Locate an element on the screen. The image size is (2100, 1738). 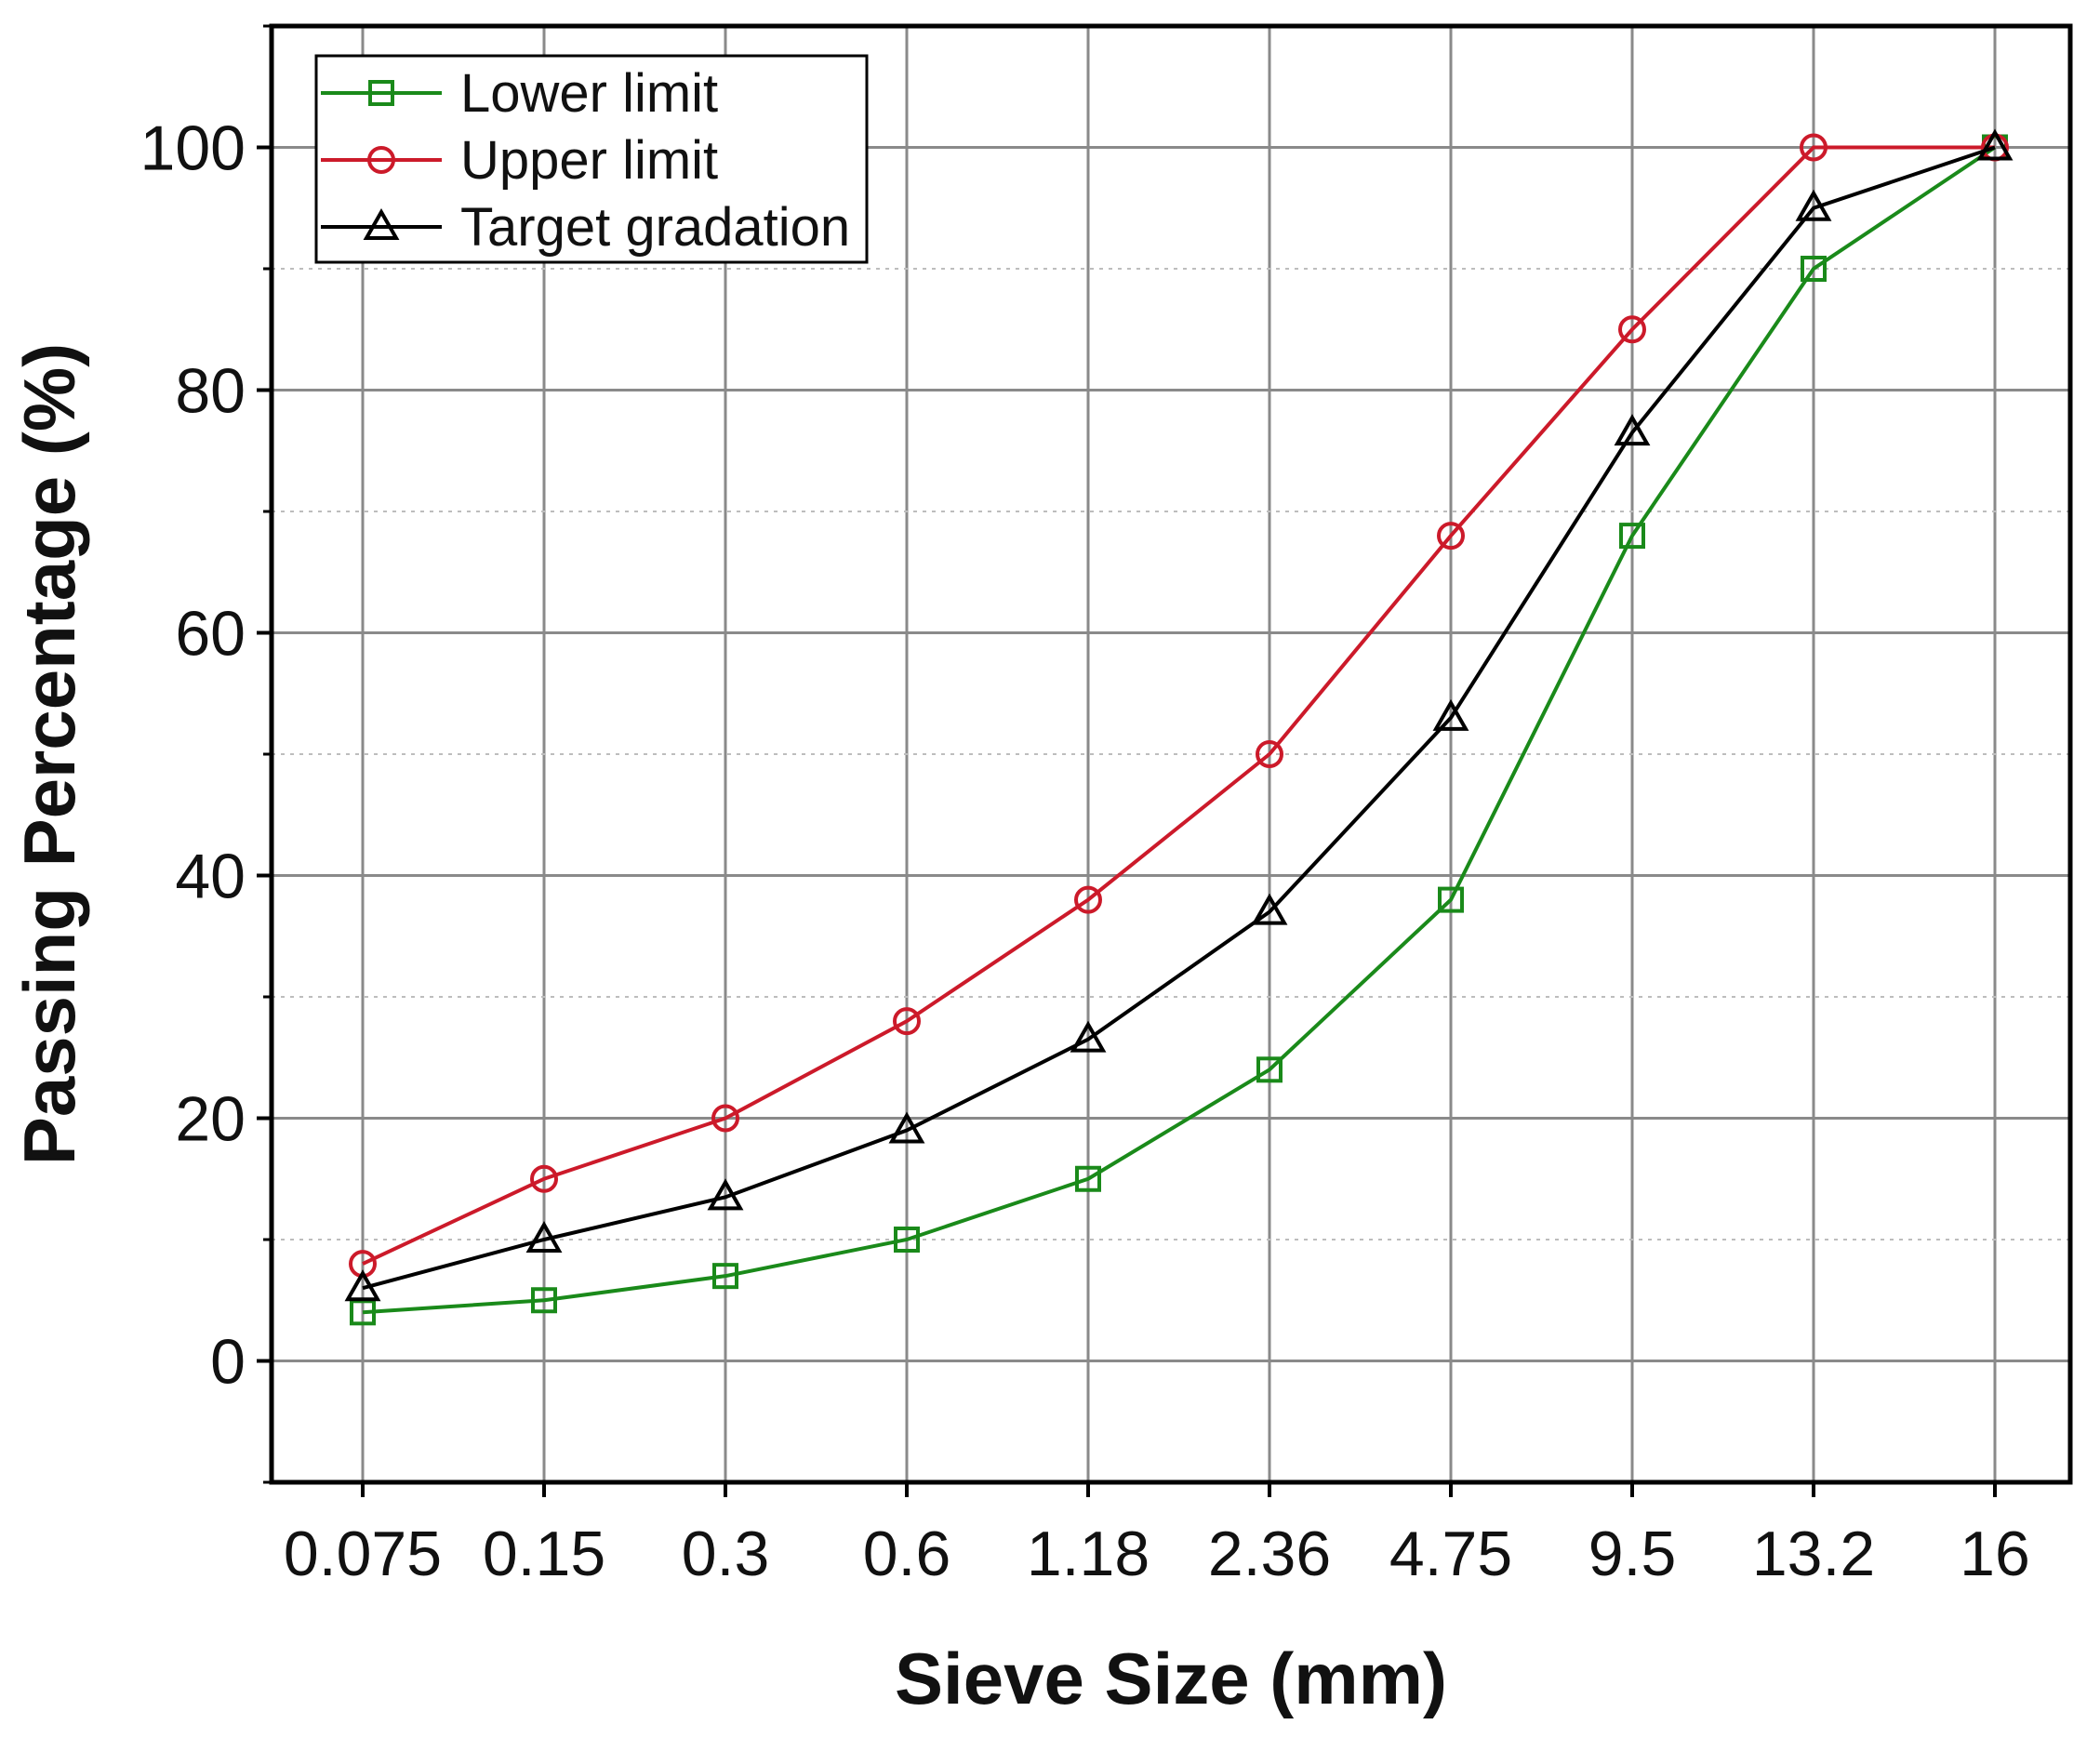
x-tick-label: 0.15 is located at coordinates (544, 1554).